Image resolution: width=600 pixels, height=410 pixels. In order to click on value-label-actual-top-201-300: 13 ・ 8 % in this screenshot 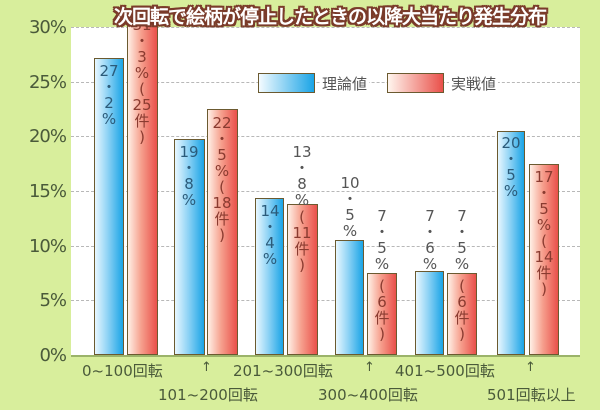, I will do `click(302, 176)`.